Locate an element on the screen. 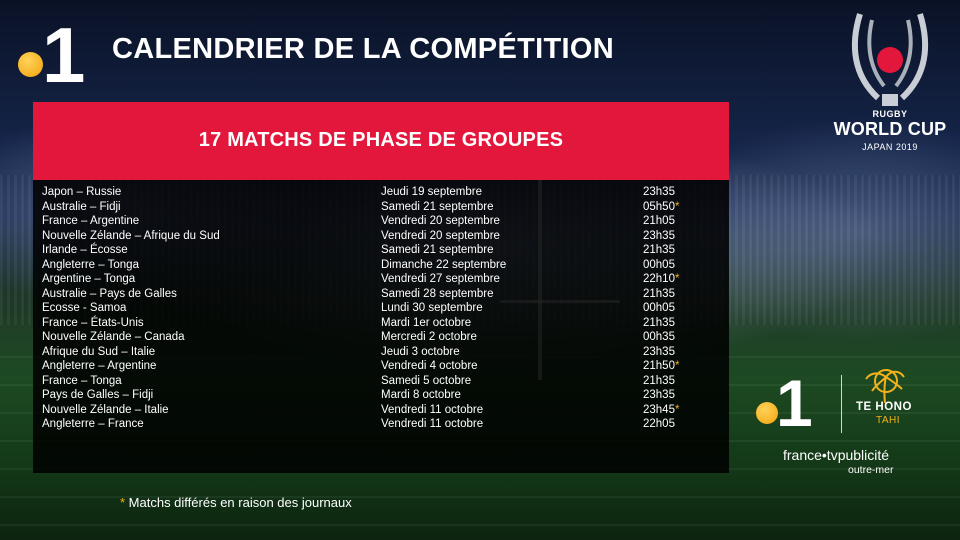  match-time: 22h05 is located at coordinates (659, 424).